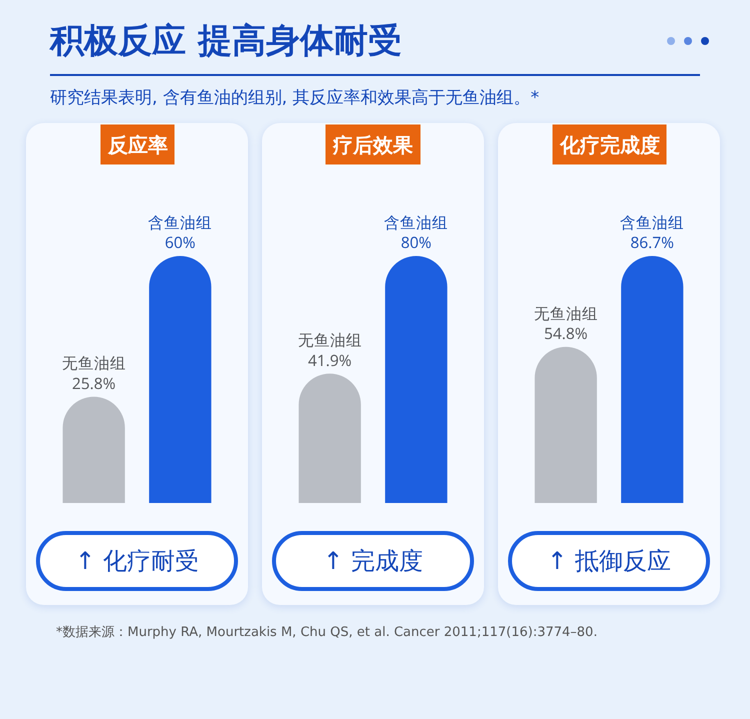  Describe the element at coordinates (416, 242) in the screenshot. I see `data-label: 80%` at that location.